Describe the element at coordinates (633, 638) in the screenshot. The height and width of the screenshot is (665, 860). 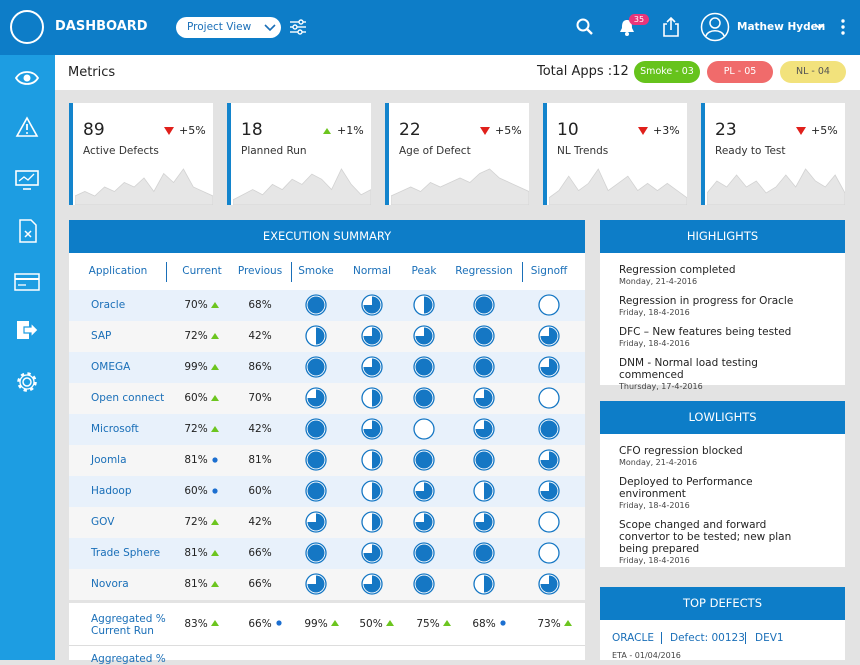
I see `defect-app: ORACLE` at that location.